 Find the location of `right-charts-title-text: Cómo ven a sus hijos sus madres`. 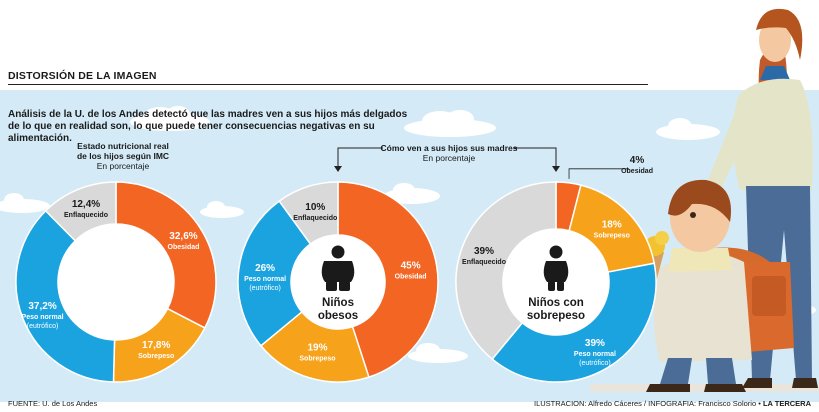

right-charts-title-text: Cómo ven a sus hijos sus madres is located at coordinates (449, 148).